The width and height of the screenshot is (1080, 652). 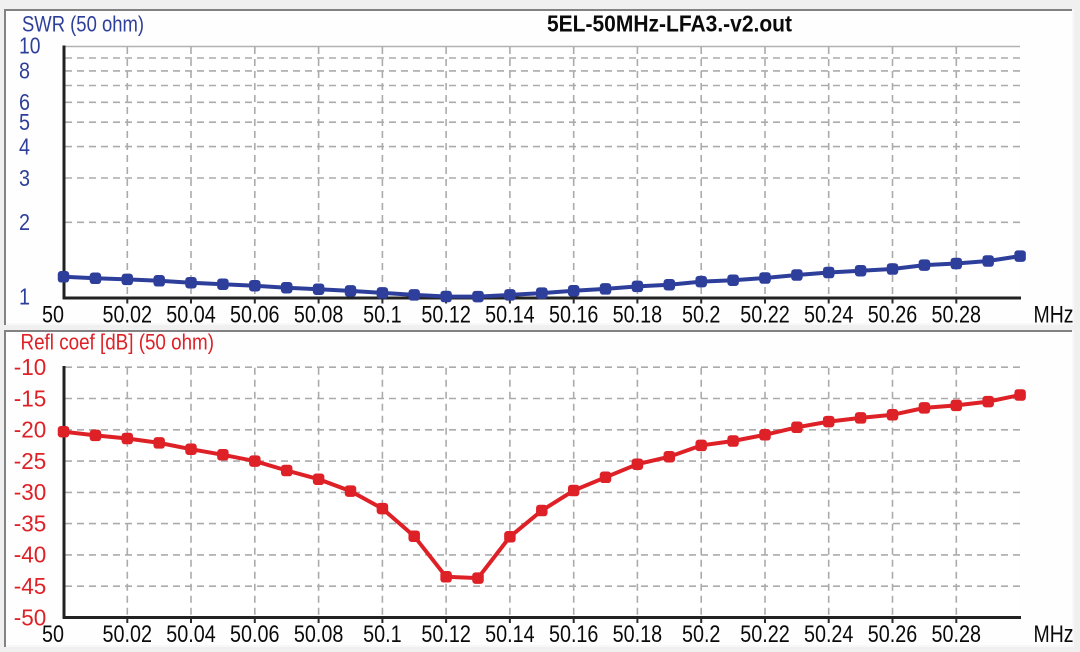 What do you see at coordinates (24, 146) in the screenshot?
I see `svg-text: 4` at bounding box center [24, 146].